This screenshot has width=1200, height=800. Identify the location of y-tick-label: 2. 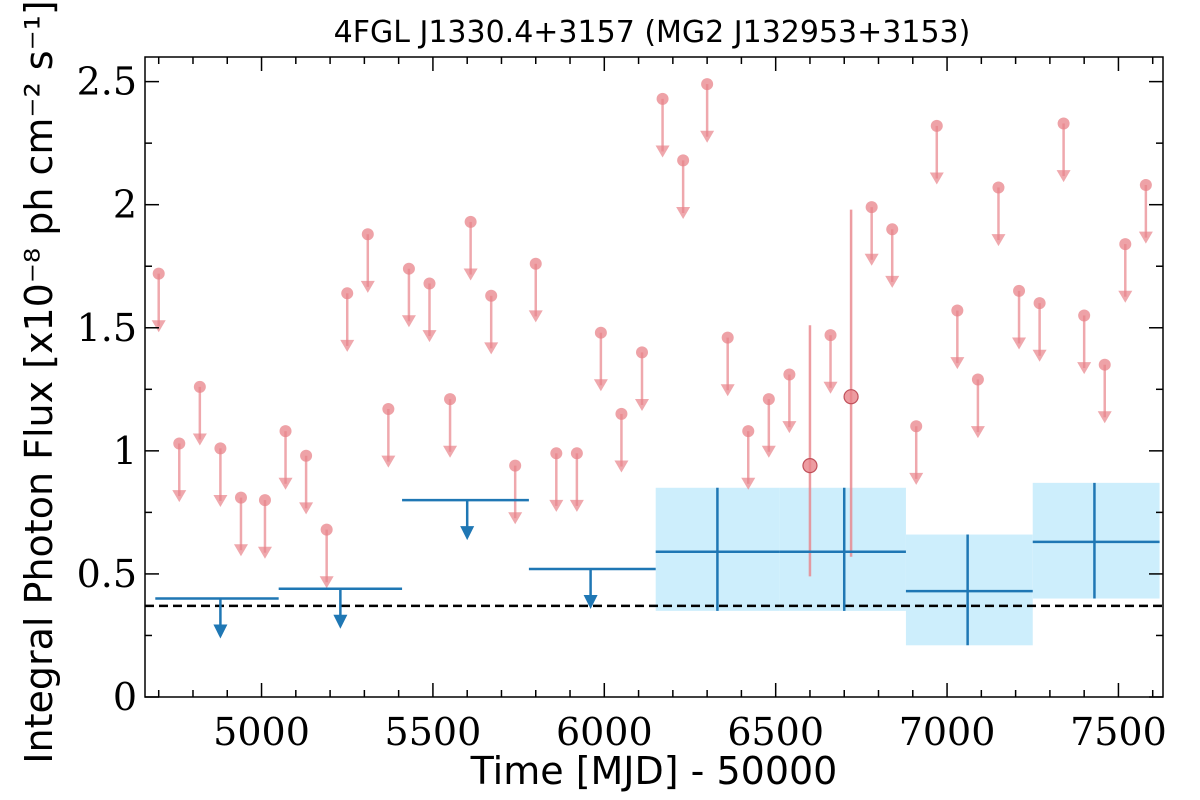
(125, 205).